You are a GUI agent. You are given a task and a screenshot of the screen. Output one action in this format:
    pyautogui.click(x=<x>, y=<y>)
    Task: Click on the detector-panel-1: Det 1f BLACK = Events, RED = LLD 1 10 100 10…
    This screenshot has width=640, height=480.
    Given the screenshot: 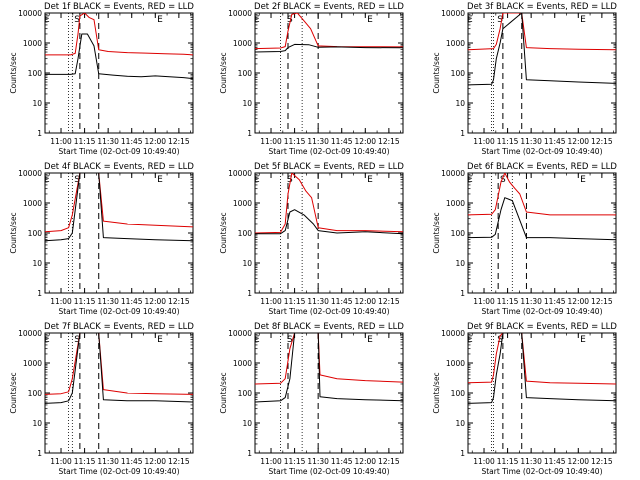 What is the action you would take?
    pyautogui.click(x=101, y=79)
    